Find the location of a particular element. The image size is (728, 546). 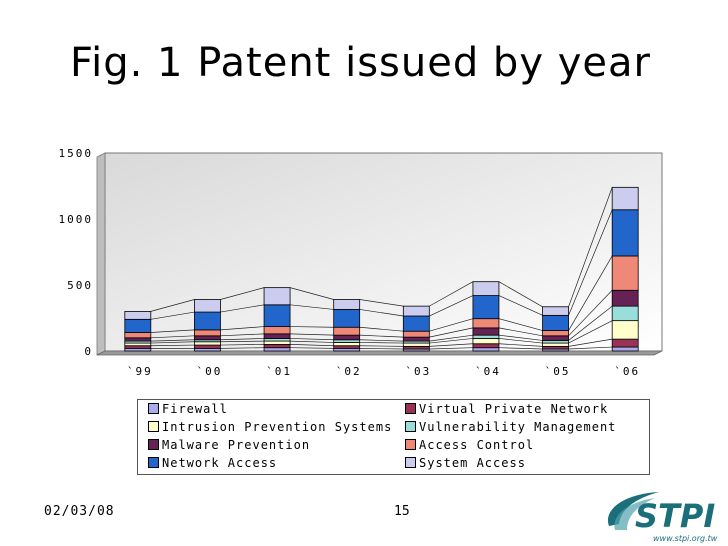

y-tick-label: 500 is located at coordinates (80, 285).